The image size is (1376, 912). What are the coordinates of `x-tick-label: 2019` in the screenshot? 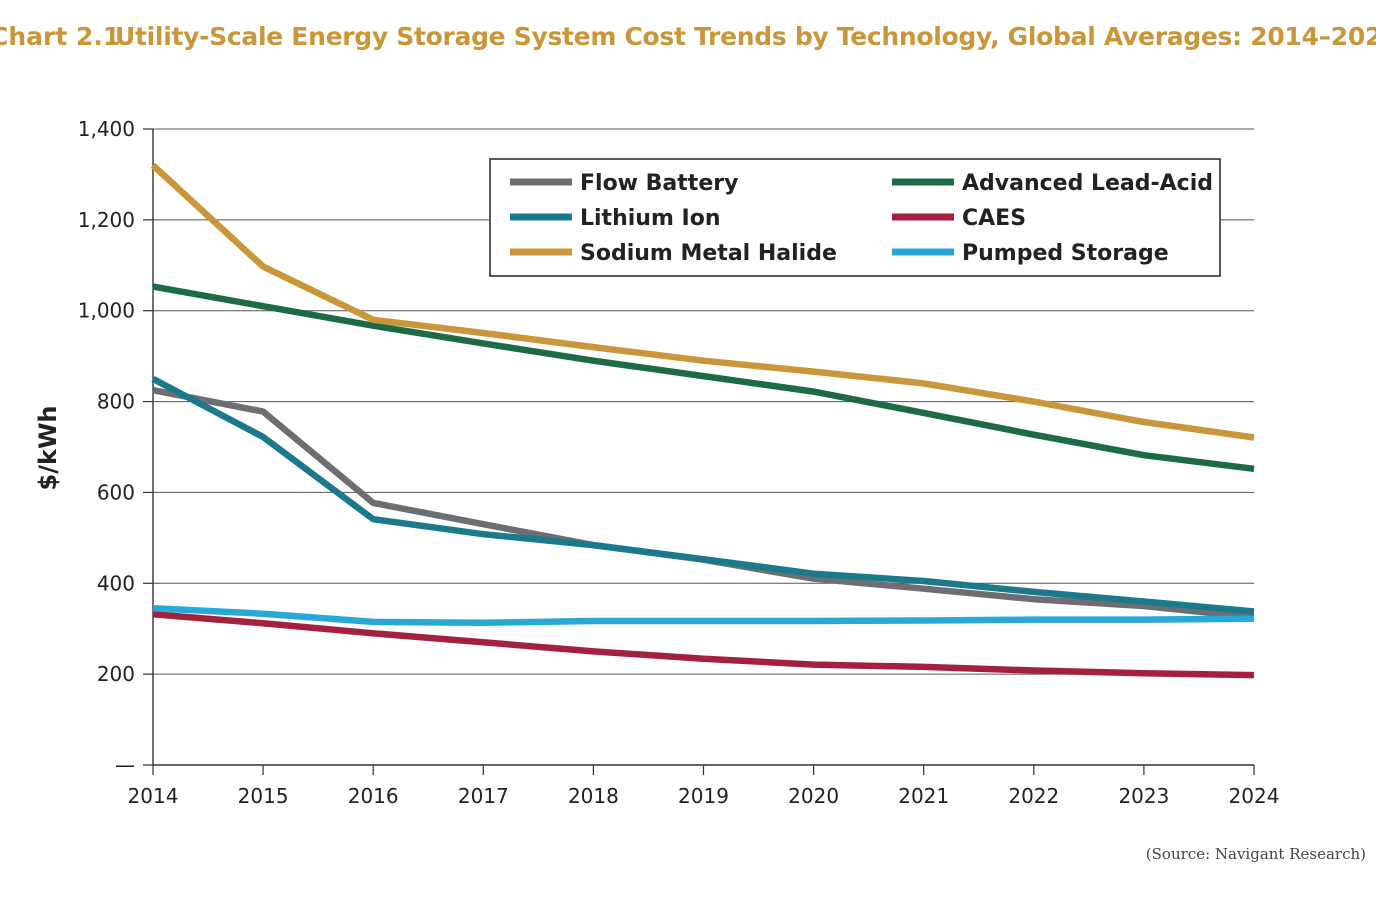 It's located at (703, 796).